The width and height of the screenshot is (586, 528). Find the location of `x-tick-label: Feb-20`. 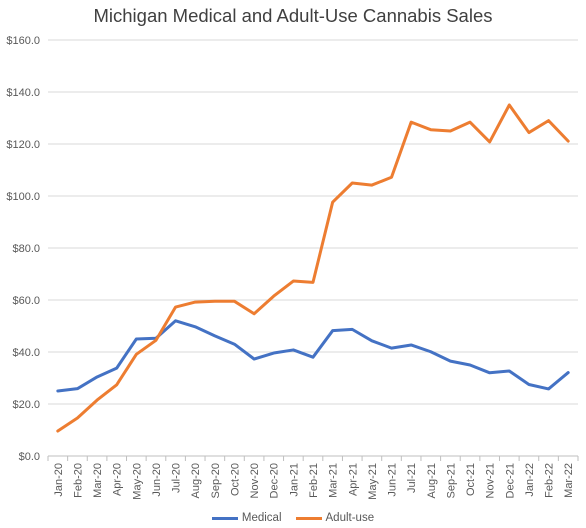

x-tick-label: Feb-20 is located at coordinates (78, 480).